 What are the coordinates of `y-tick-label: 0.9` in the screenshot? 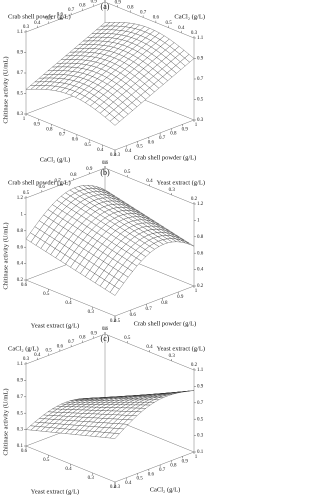 It's located at (118, 2).